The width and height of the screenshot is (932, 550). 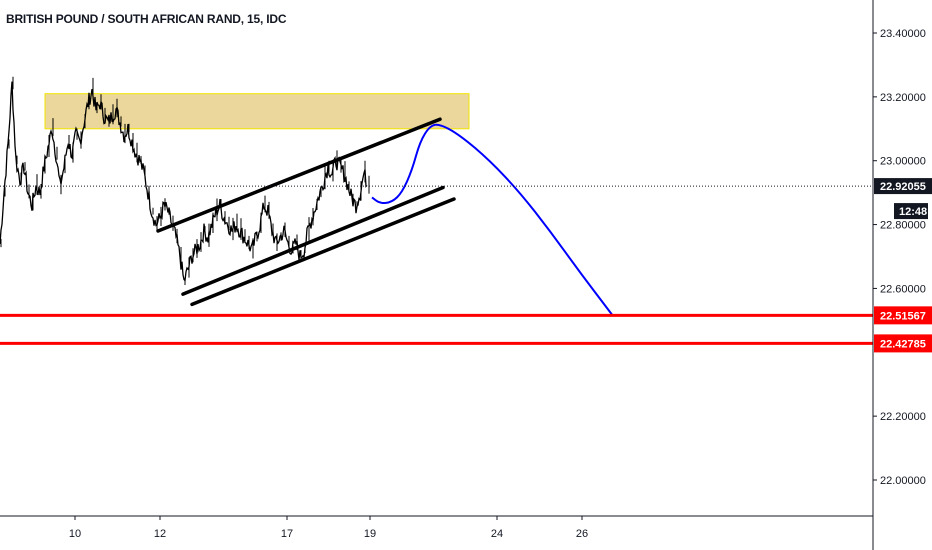 What do you see at coordinates (903, 34) in the screenshot?
I see `y-tick-label: 23.40000` at bounding box center [903, 34].